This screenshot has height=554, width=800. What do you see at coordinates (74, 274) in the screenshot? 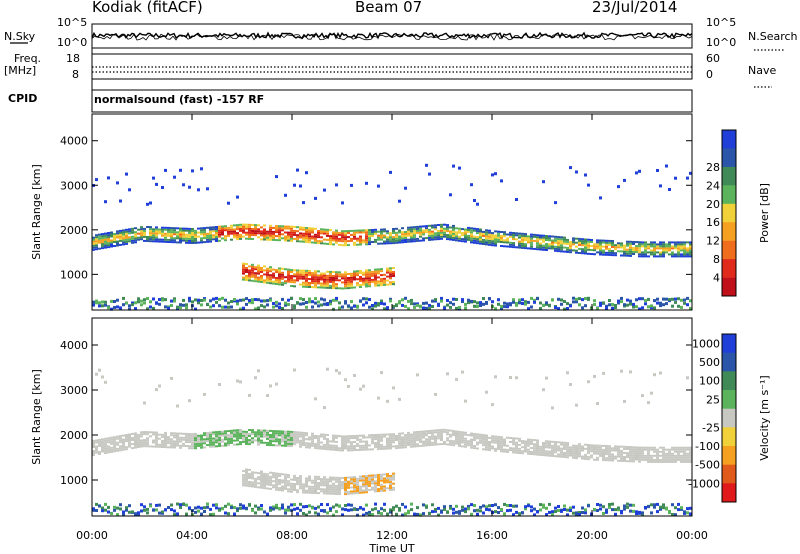
I see `power-ytick-label: 1000` at bounding box center [74, 274].